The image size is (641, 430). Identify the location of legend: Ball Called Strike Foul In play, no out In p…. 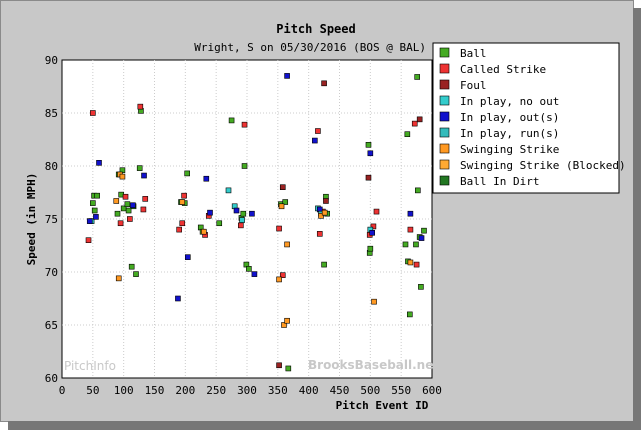
(529, 118).